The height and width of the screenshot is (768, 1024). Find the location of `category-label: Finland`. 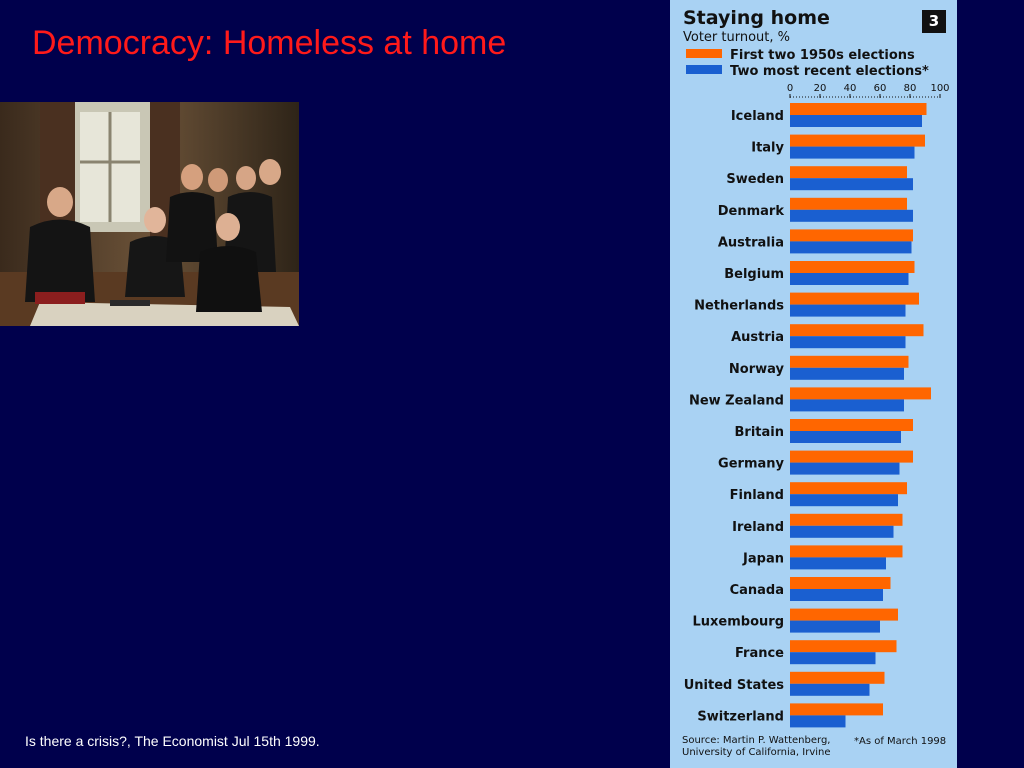

category-label: Finland is located at coordinates (757, 495).